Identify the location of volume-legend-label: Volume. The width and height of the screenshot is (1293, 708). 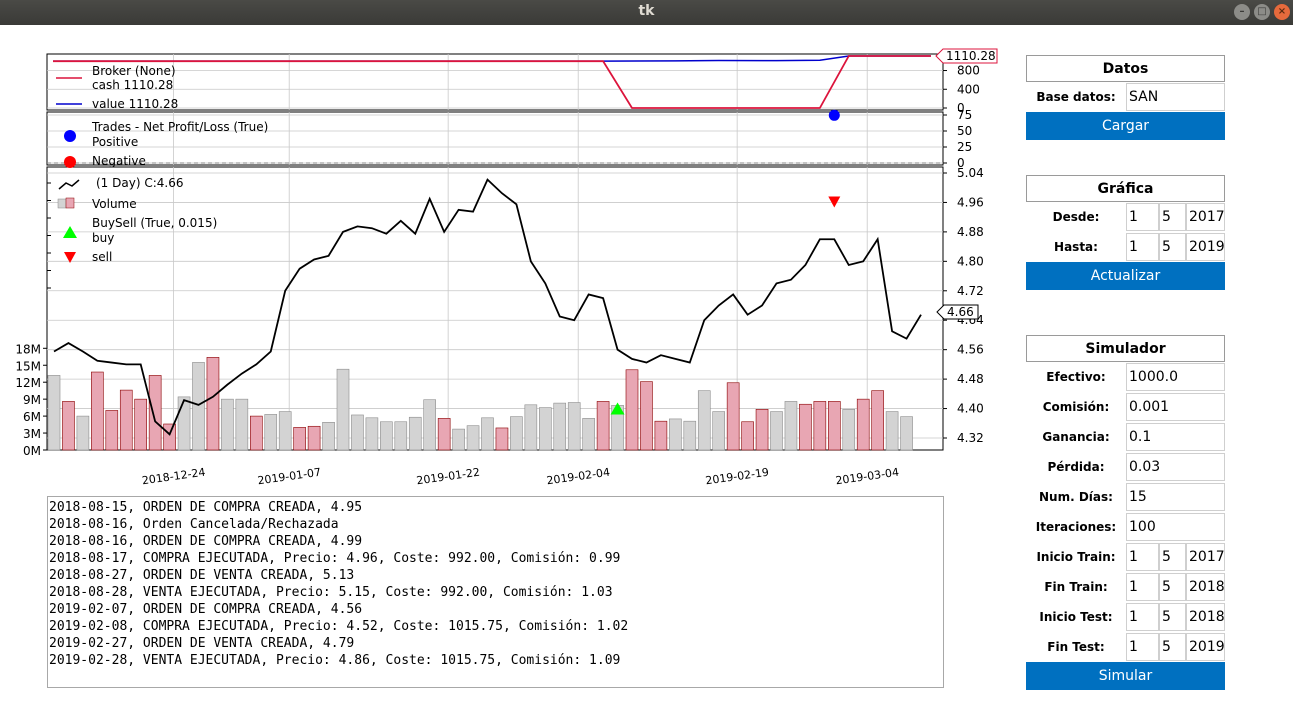
(114, 204).